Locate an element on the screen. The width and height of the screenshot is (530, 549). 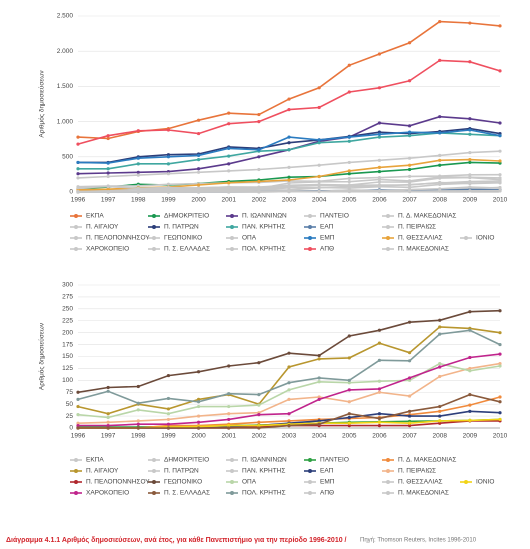
legend-label: Π. ΑΙΓΑΙΟΥ is located at coordinates (102, 471).